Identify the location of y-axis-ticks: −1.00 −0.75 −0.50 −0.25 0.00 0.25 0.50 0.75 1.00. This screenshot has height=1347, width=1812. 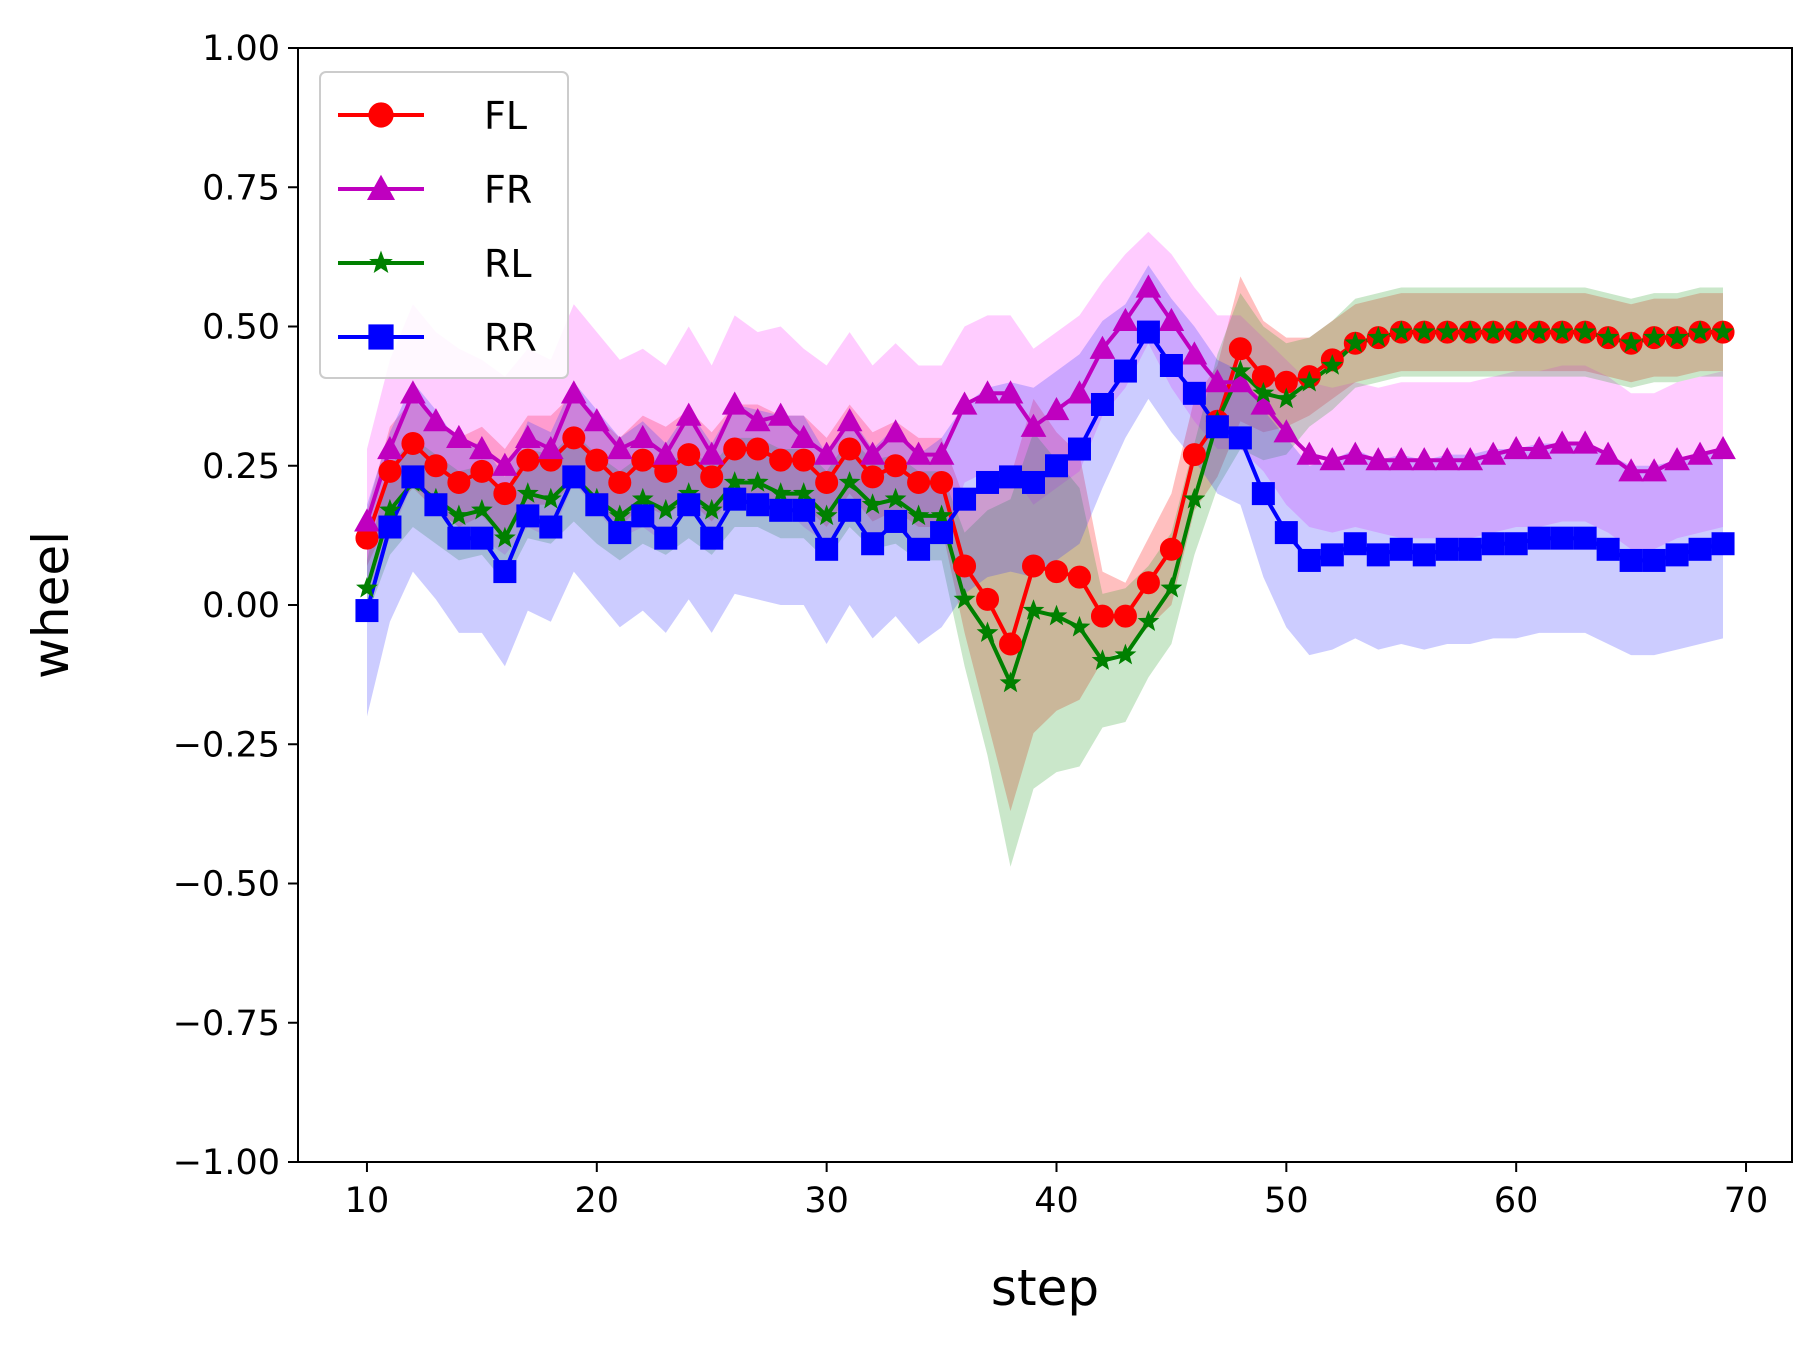
(235, 606).